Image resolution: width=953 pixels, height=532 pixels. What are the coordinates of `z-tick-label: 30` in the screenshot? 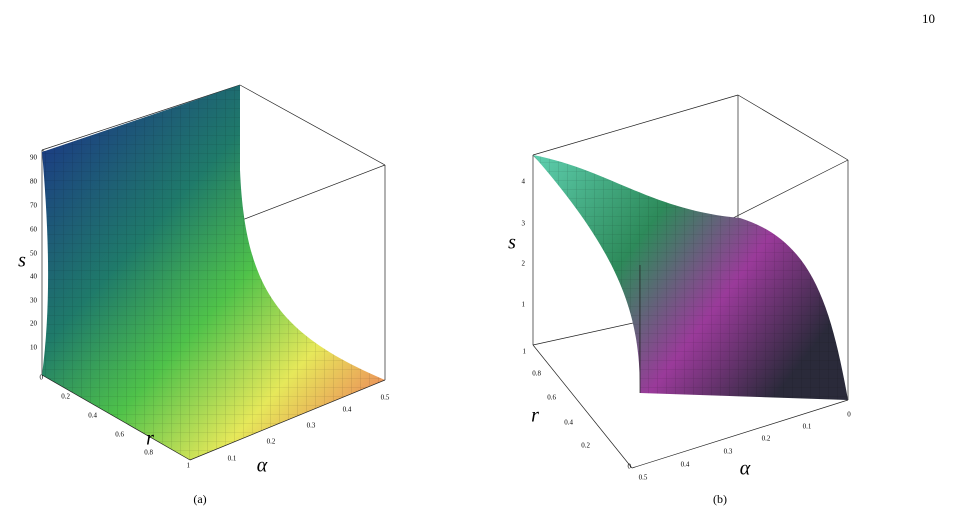 It's located at (34, 301).